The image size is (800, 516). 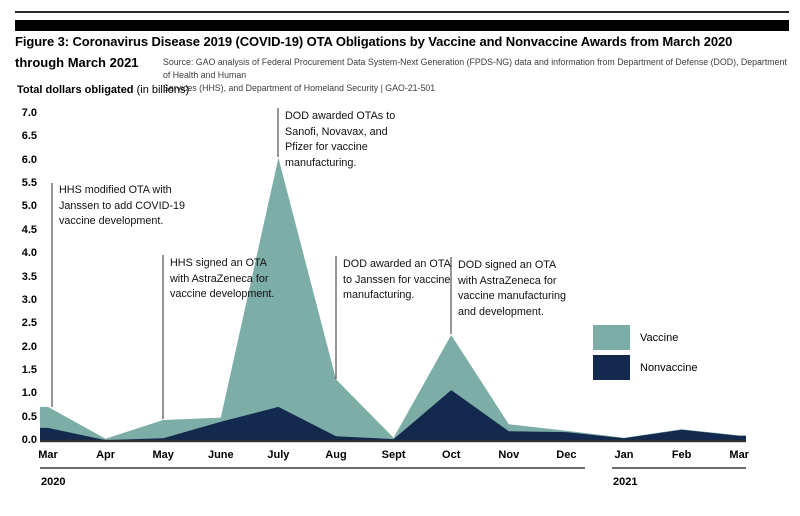 I want to click on year-label-2020: 2020, so click(x=53, y=482).